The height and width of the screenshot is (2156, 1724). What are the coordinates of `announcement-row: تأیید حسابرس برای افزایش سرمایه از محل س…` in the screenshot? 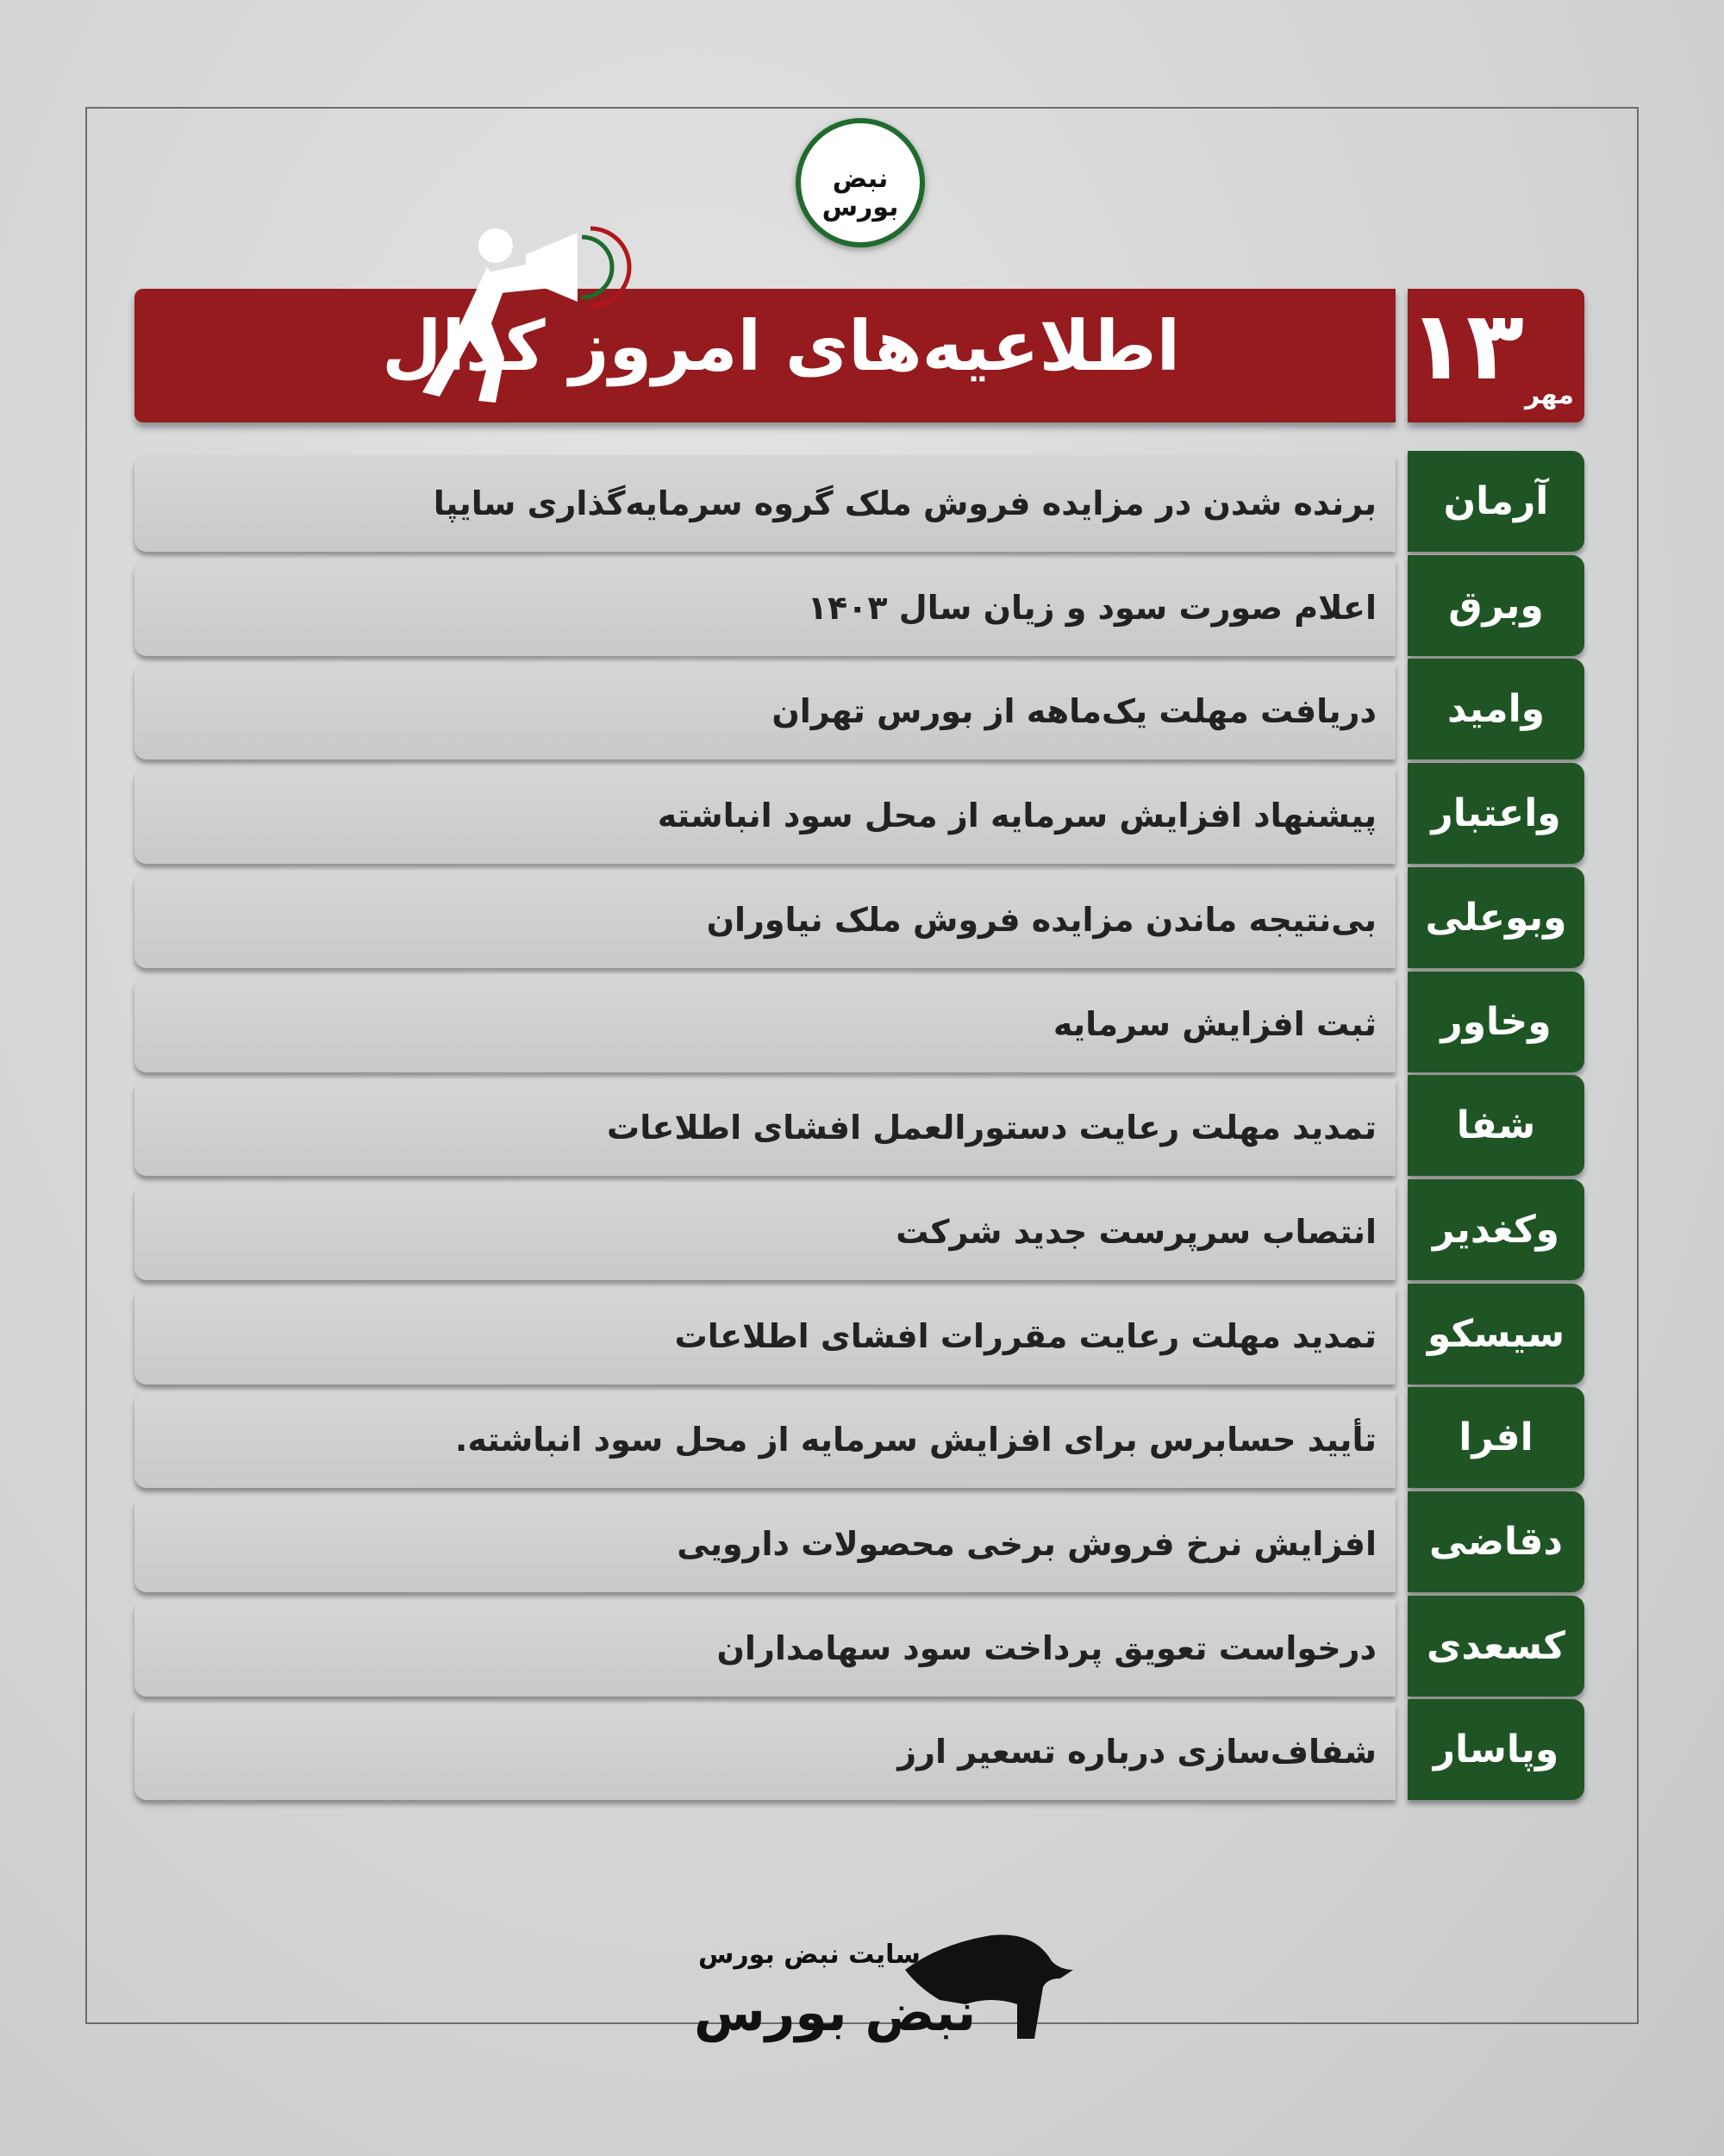 It's located at (859, 1438).